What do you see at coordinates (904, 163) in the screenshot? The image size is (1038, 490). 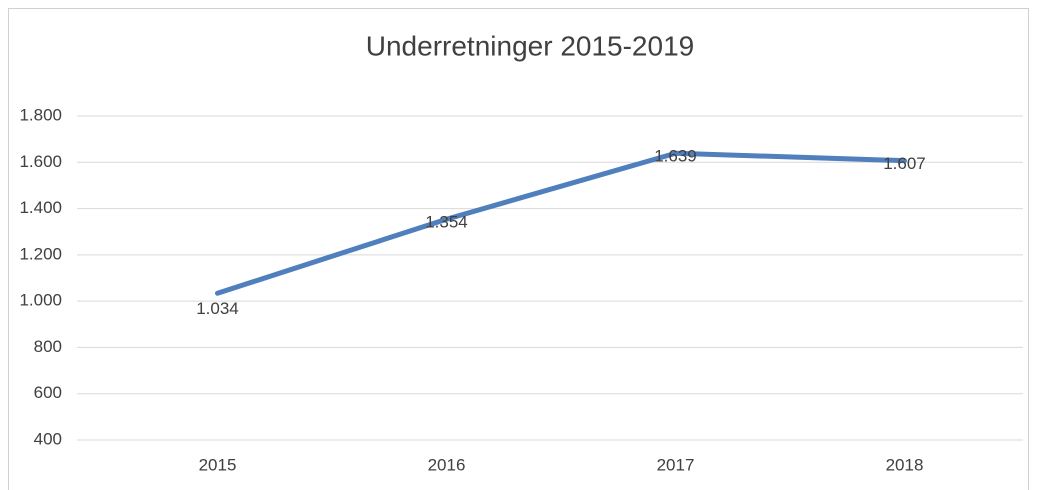 I see `data-label: 1.607` at bounding box center [904, 163].